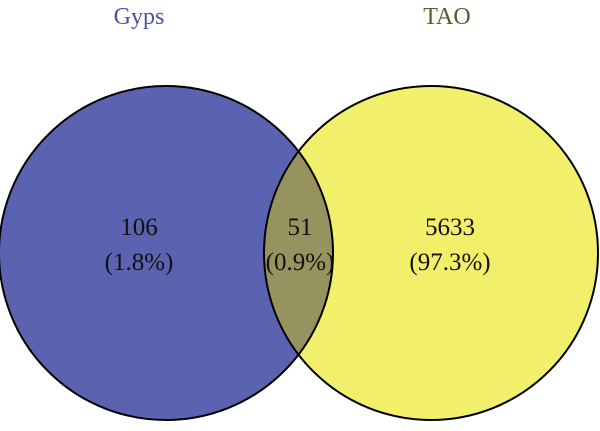 This screenshot has width=600, height=431. Describe the element at coordinates (450, 227) in the screenshot. I see `tao-only-count: 5633` at that location.